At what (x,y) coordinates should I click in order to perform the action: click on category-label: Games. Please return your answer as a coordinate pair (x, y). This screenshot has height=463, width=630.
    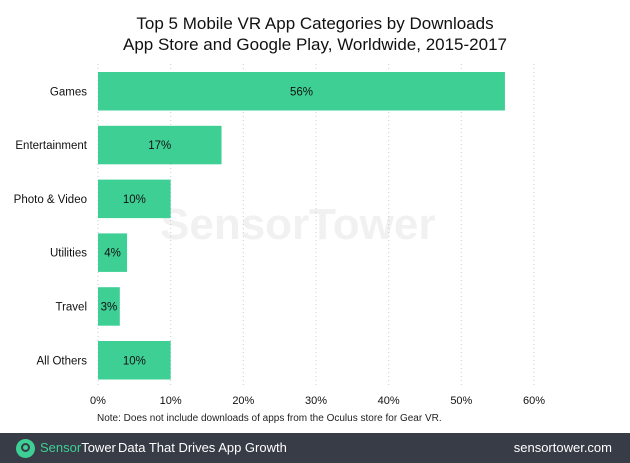
    Looking at the image, I should click on (68, 92).